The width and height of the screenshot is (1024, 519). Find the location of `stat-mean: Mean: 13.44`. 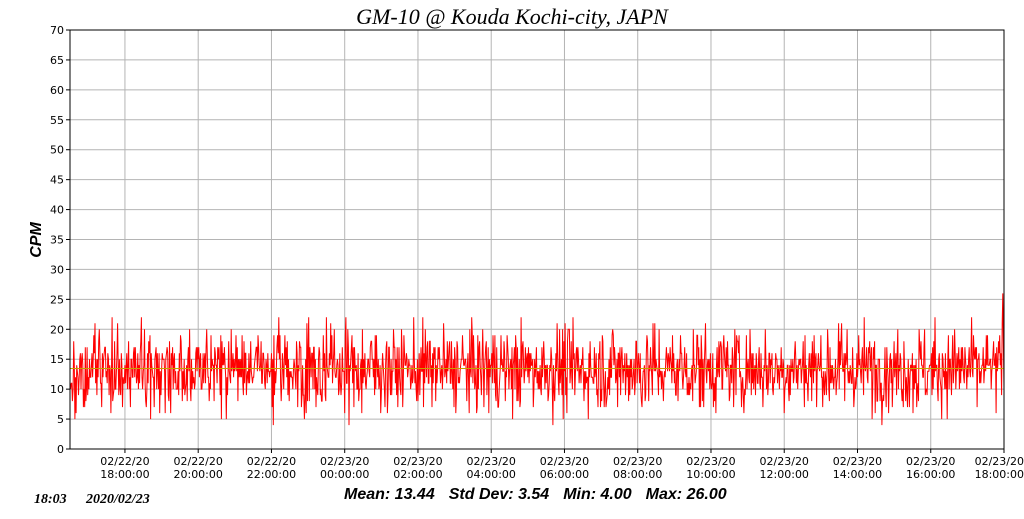

stat-mean: Mean: 13.44 is located at coordinates (389, 494).